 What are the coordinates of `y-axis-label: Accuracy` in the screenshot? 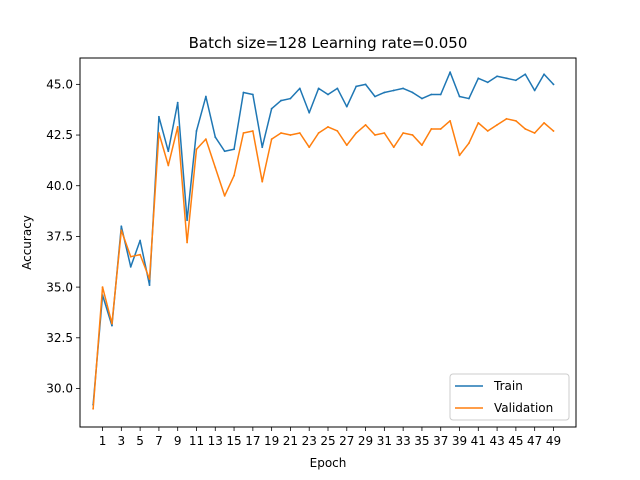 It's located at (27, 242).